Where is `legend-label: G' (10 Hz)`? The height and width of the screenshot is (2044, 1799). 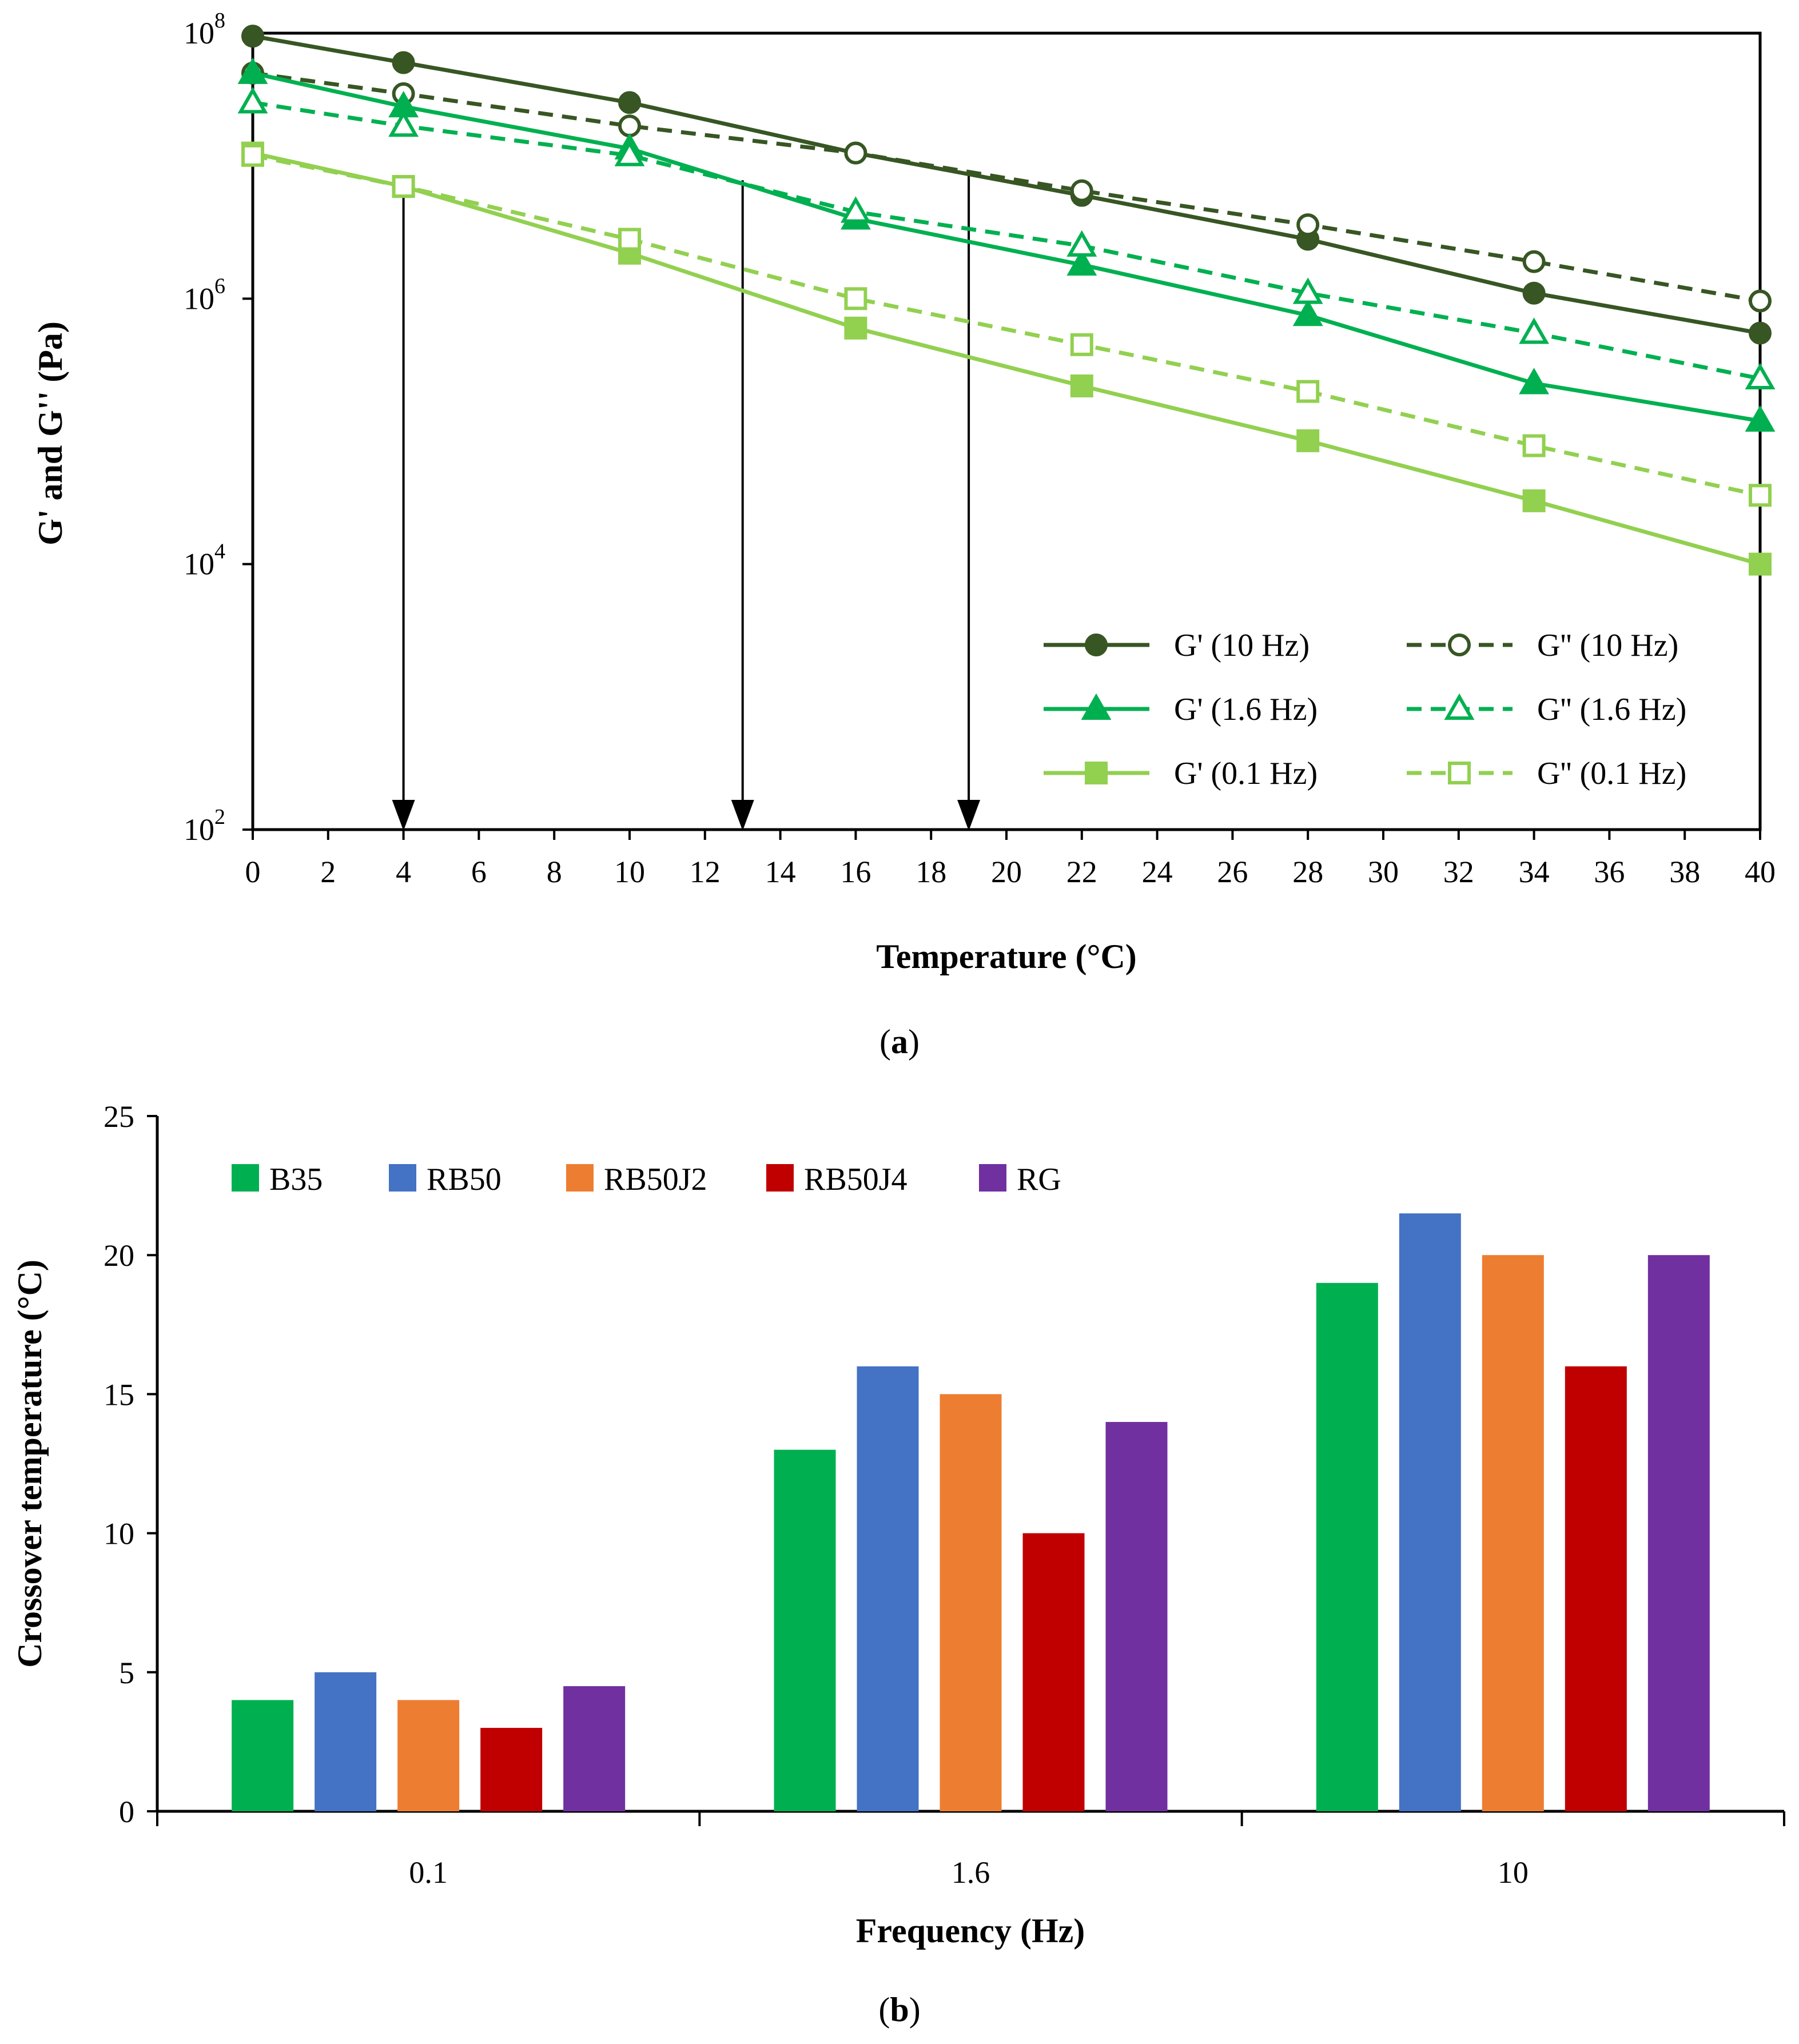
legend-label: G' (10 Hz) is located at coordinates (1242, 645).